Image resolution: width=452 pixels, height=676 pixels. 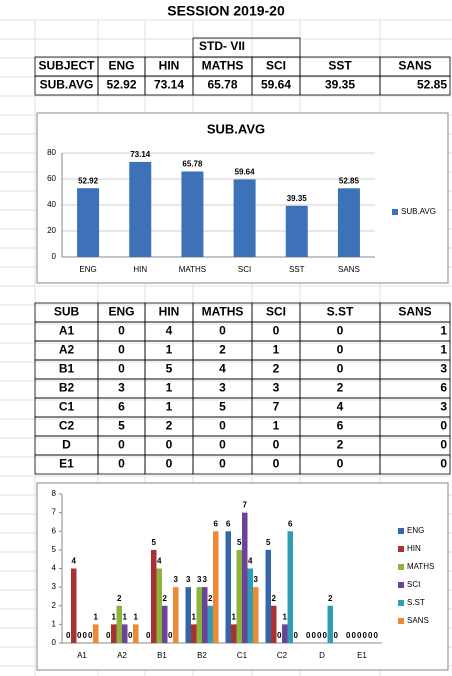 I want to click on data-label: 4, so click(x=74, y=561).